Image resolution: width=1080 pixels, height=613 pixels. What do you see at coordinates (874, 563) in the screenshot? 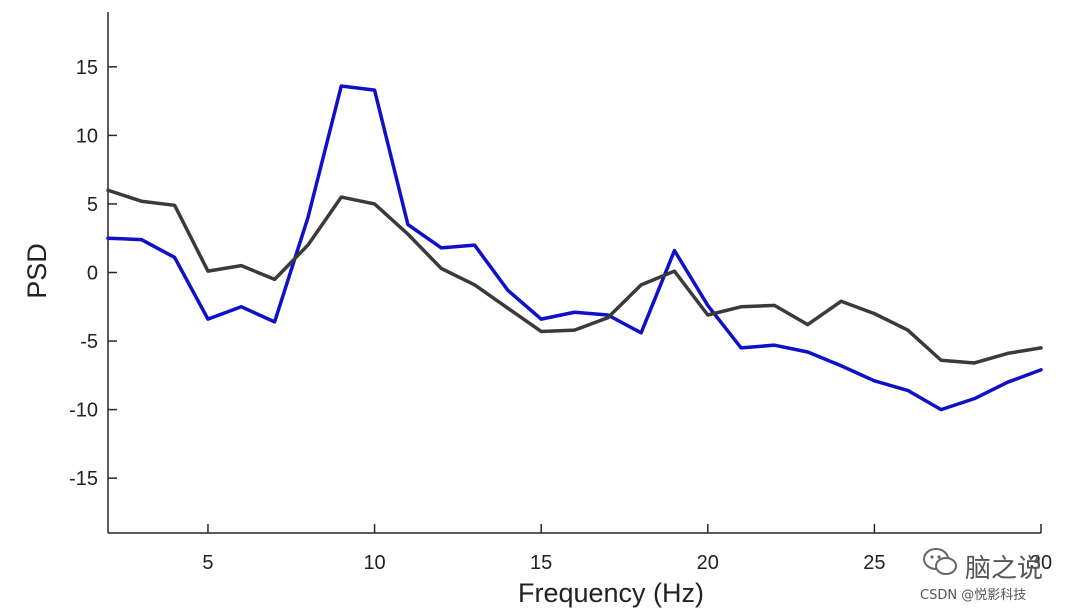
I see `x-tick-label: 25` at bounding box center [874, 563].